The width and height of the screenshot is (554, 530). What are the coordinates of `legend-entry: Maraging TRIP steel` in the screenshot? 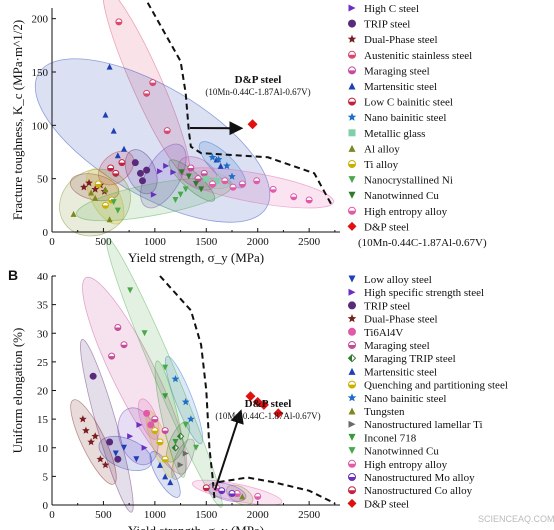 It's located at (410, 359).